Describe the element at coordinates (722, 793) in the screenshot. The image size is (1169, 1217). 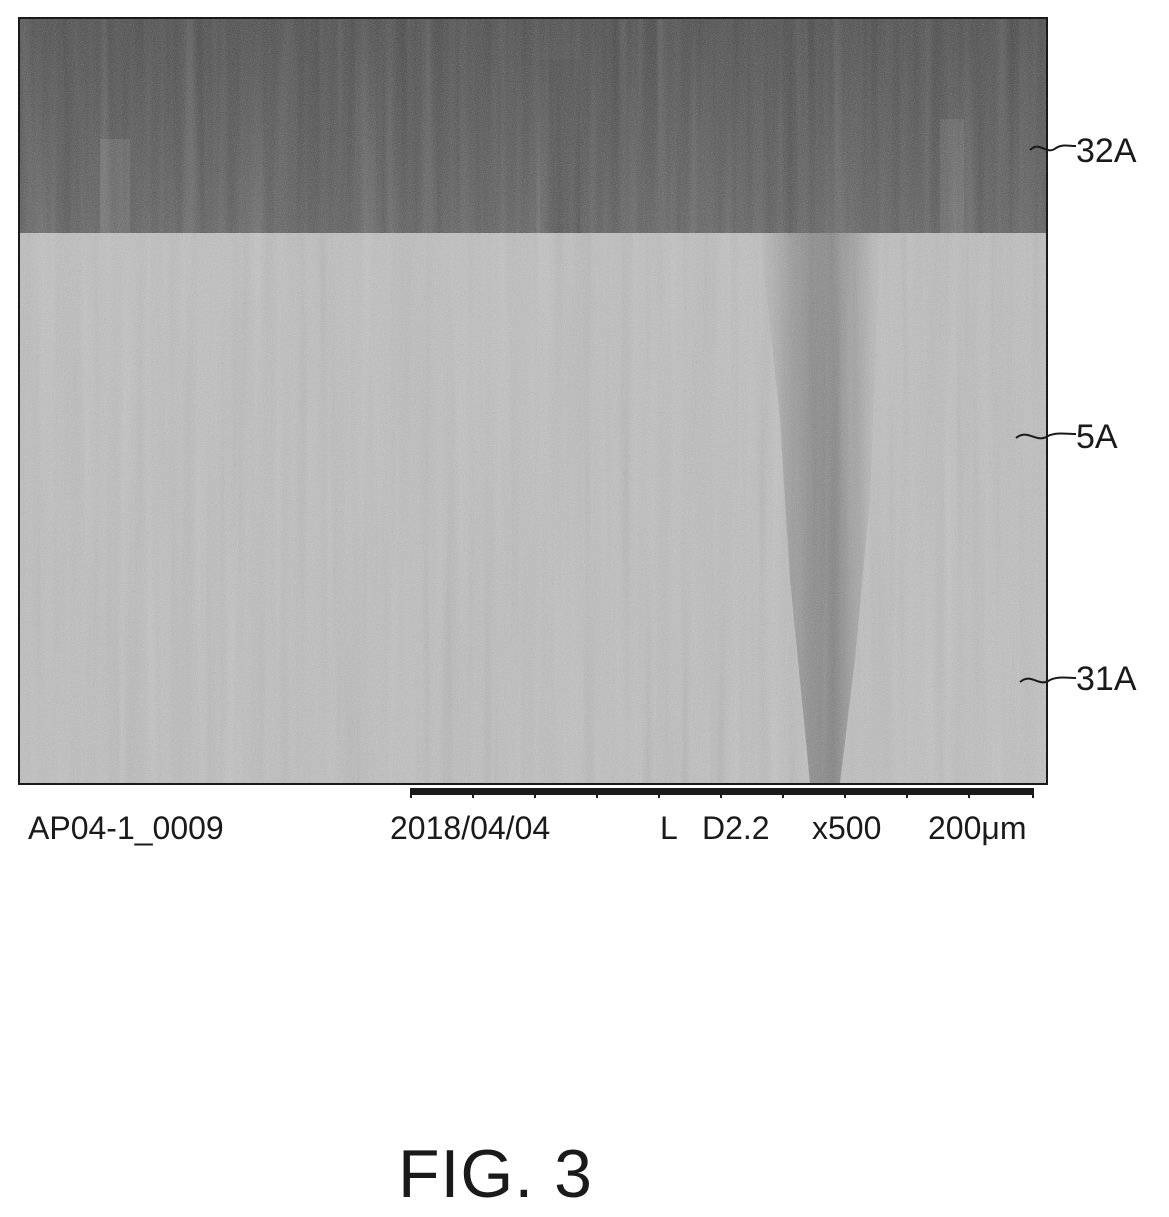
I see `scale-bar` at that location.